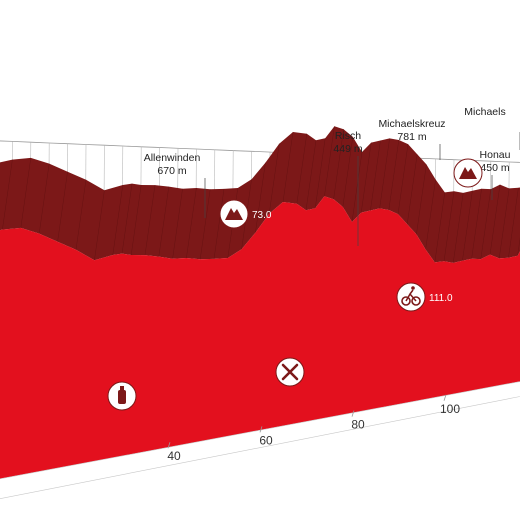  What do you see at coordinates (172, 158) in the screenshot?
I see `place-name: Allenwinden` at bounding box center [172, 158].